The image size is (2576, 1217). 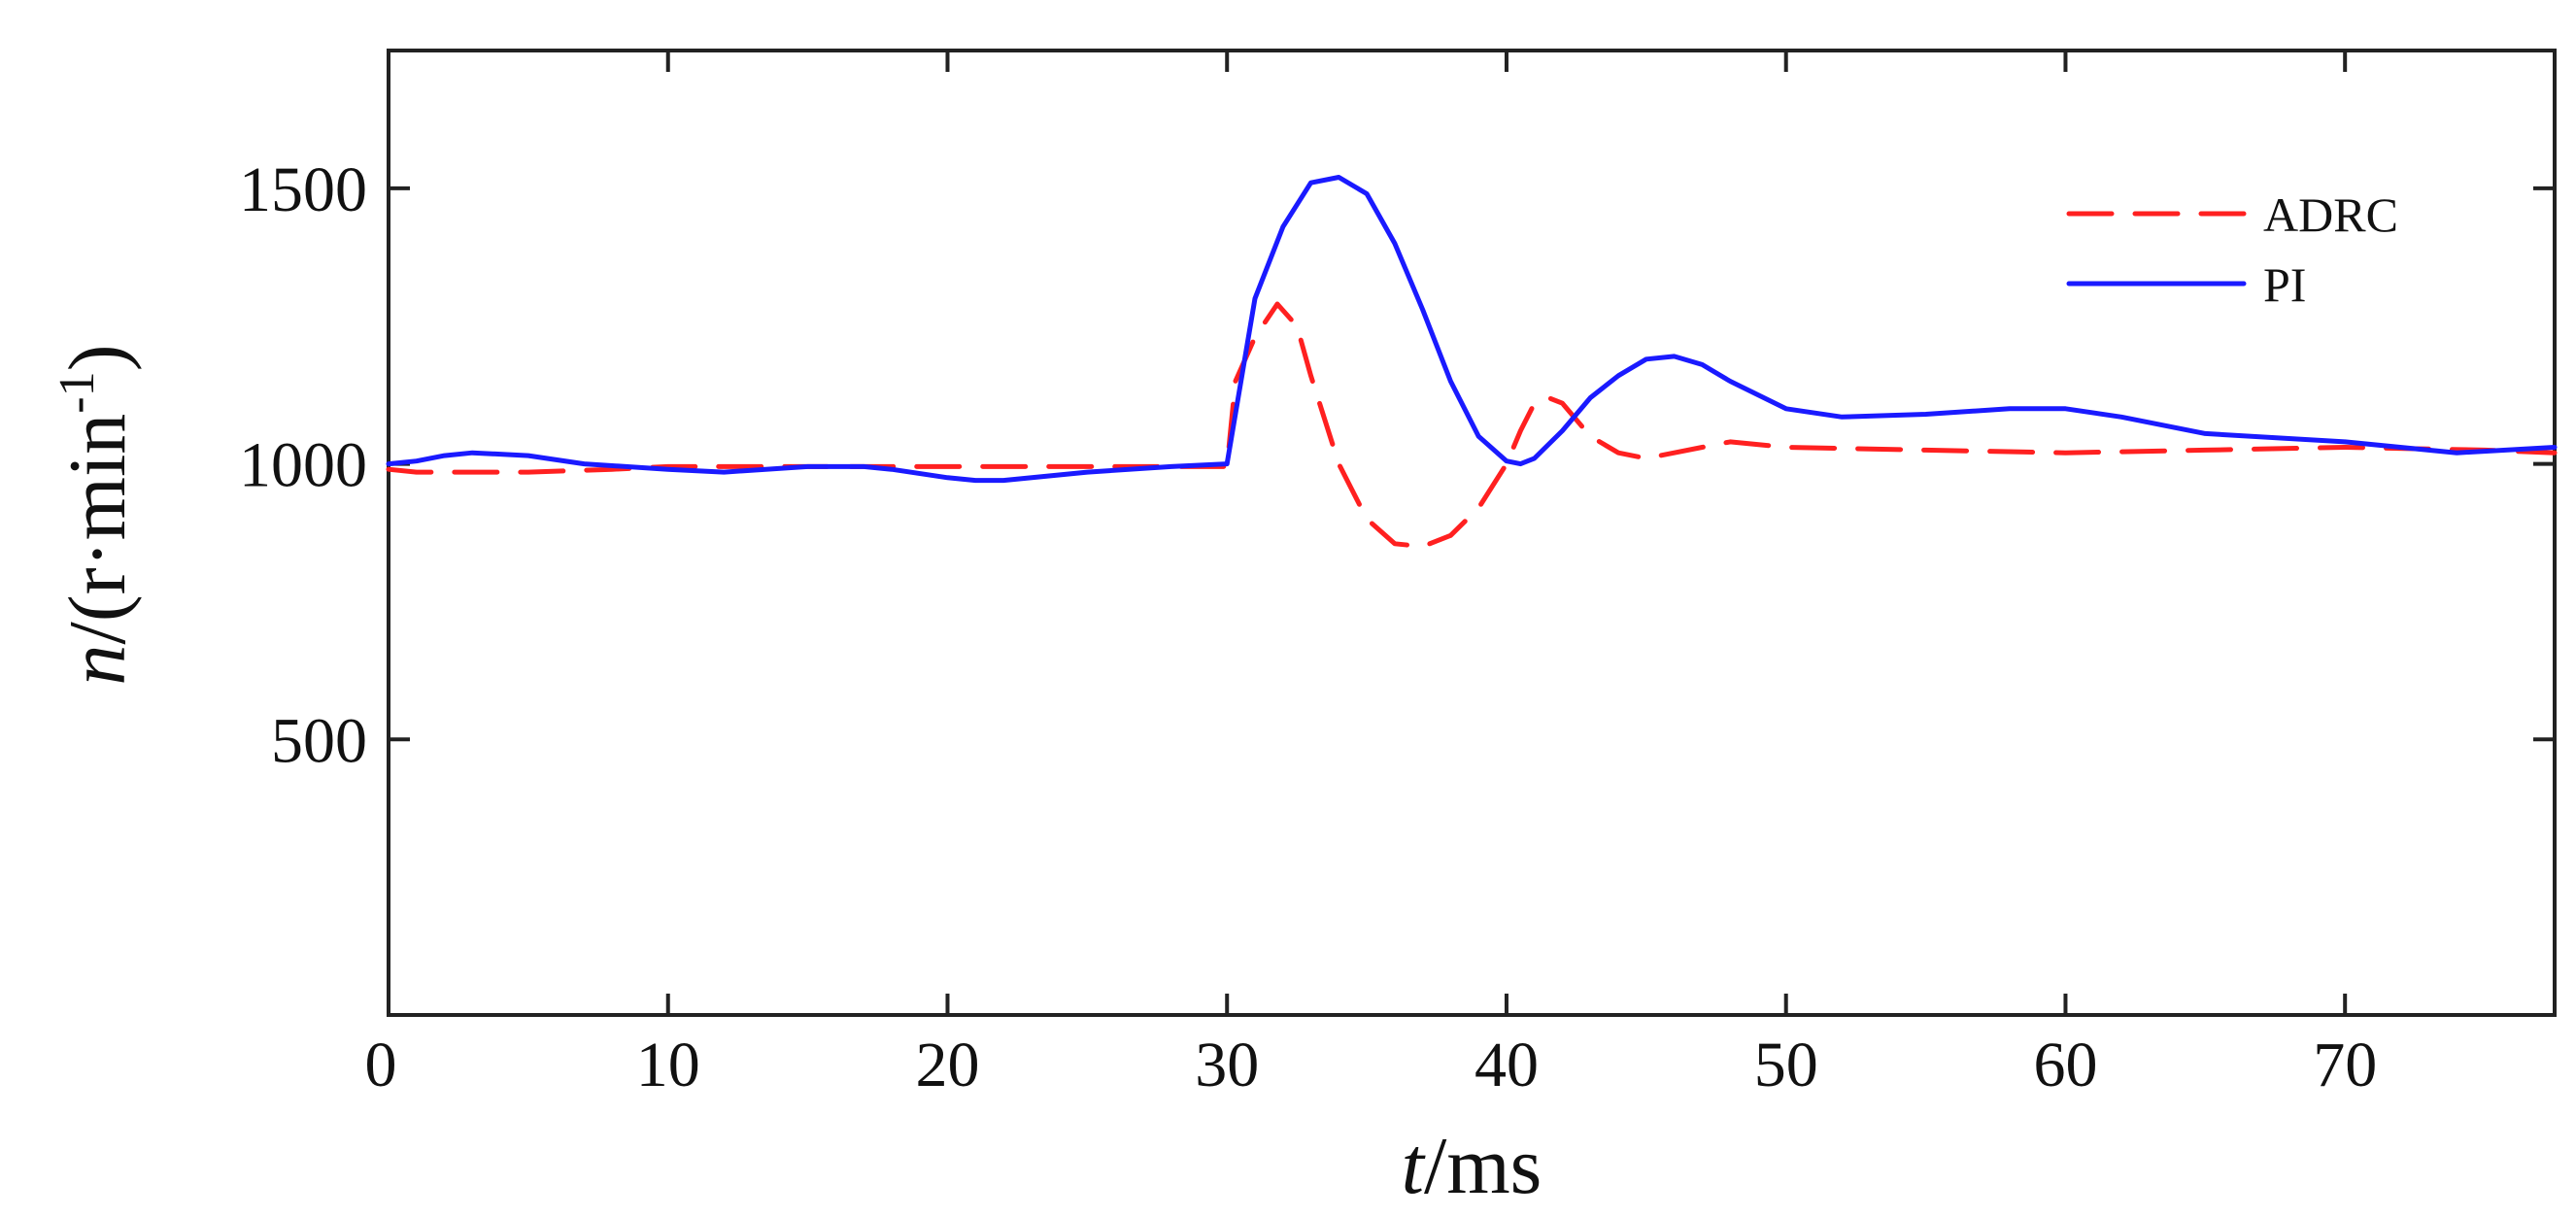 I want to click on x-tick-label-40: 40, so click(x=1506, y=1065).